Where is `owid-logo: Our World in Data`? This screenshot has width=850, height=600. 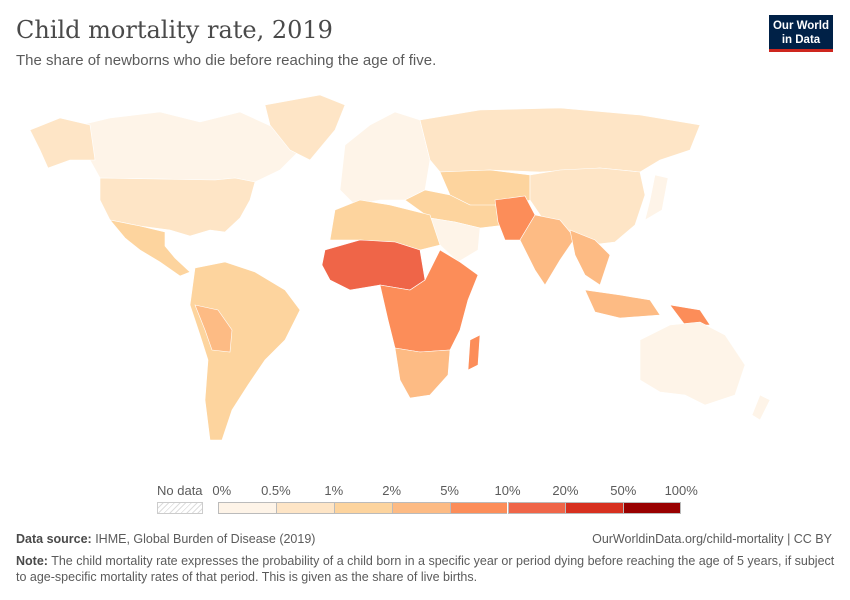
owid-logo: Our World in Data is located at coordinates (801, 33).